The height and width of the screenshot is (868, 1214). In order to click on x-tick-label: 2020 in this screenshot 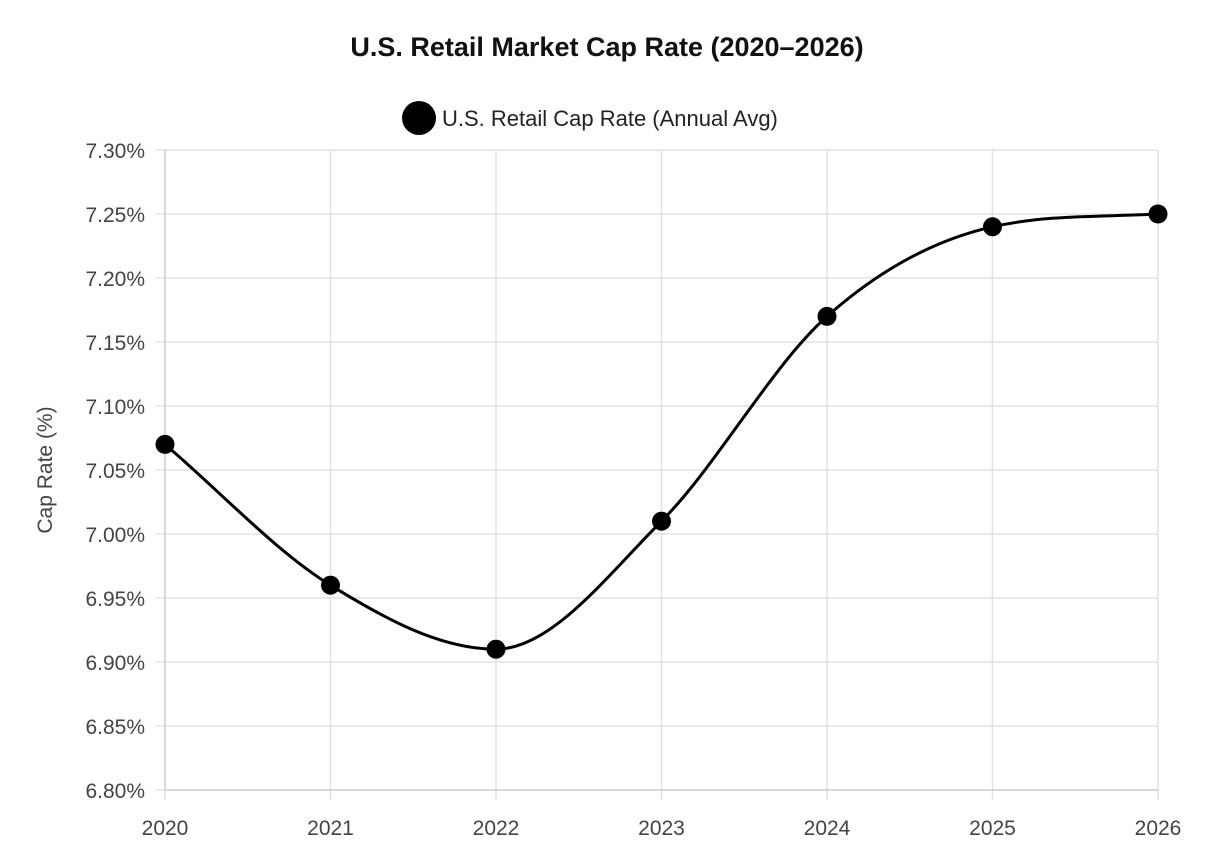, I will do `click(165, 828)`.